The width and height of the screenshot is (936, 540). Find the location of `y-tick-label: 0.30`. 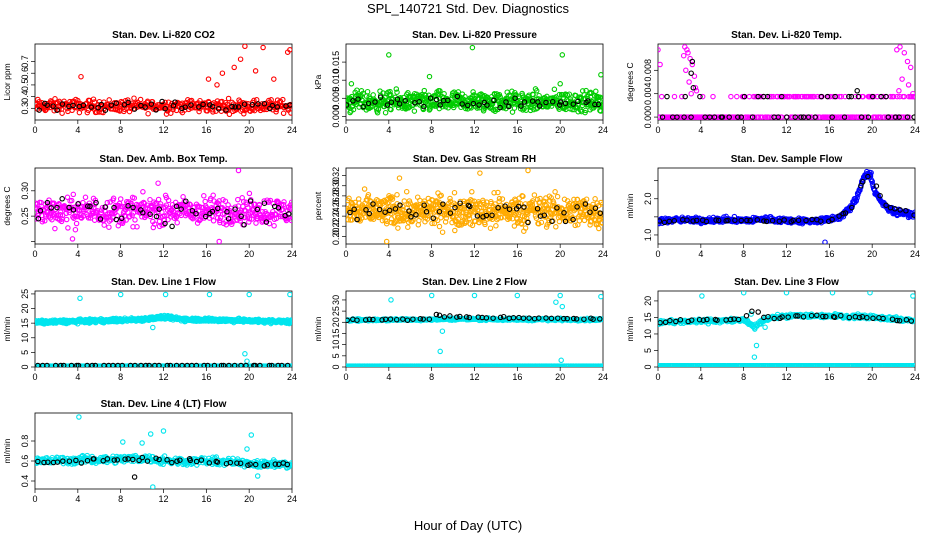

y-tick-label: 0.30 is located at coordinates (336, 186).